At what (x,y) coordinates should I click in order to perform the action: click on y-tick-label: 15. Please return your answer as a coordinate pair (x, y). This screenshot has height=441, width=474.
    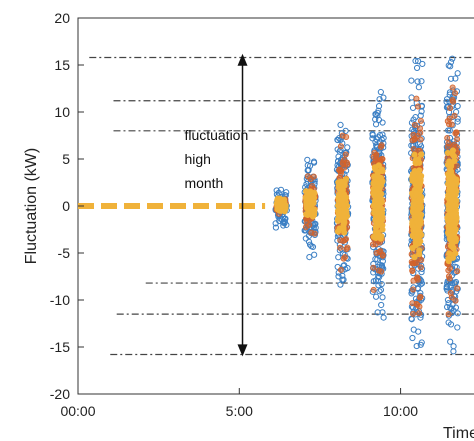
    Looking at the image, I should click on (62, 65).